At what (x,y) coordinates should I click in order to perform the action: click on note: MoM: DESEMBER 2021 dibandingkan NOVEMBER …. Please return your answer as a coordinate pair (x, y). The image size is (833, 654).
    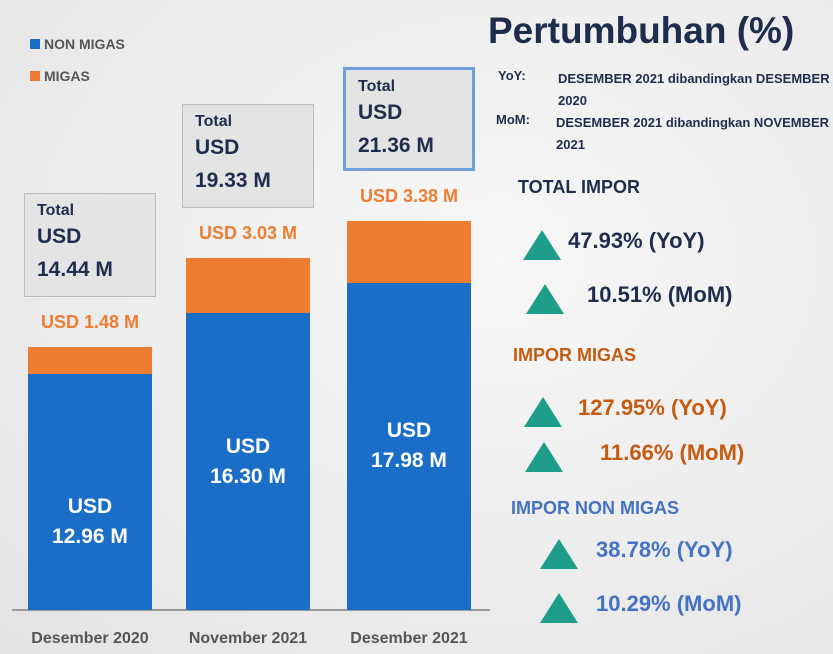
    Looking at the image, I should click on (663, 134).